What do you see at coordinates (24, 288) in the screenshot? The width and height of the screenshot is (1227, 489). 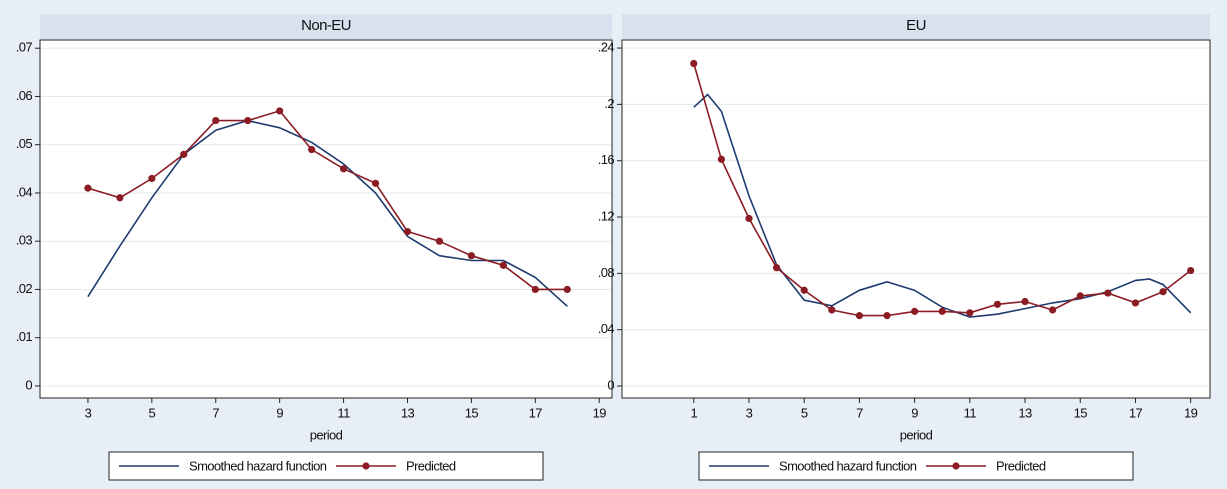 I see `y-tick-label: .02` at bounding box center [24, 288].